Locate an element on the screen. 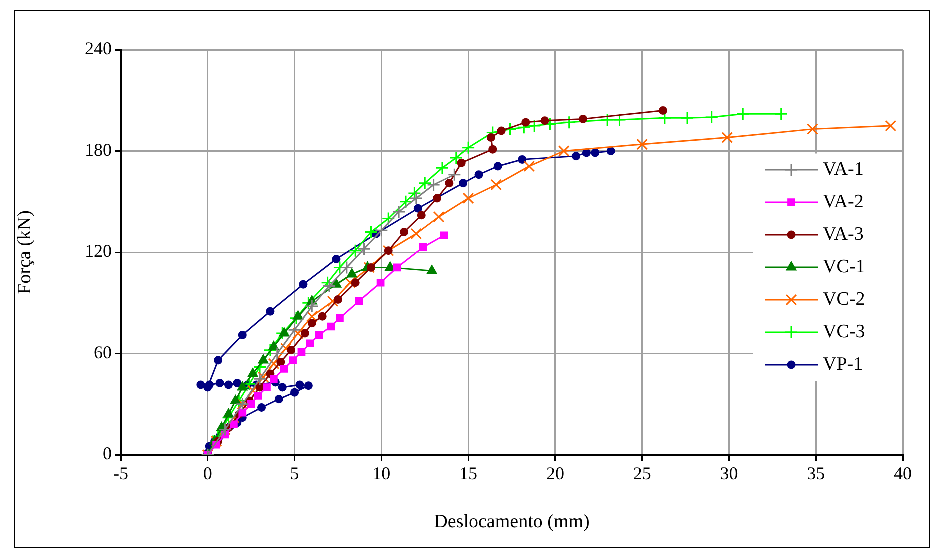 This screenshot has width=939, height=553. x-tick-label: 25 is located at coordinates (642, 474).